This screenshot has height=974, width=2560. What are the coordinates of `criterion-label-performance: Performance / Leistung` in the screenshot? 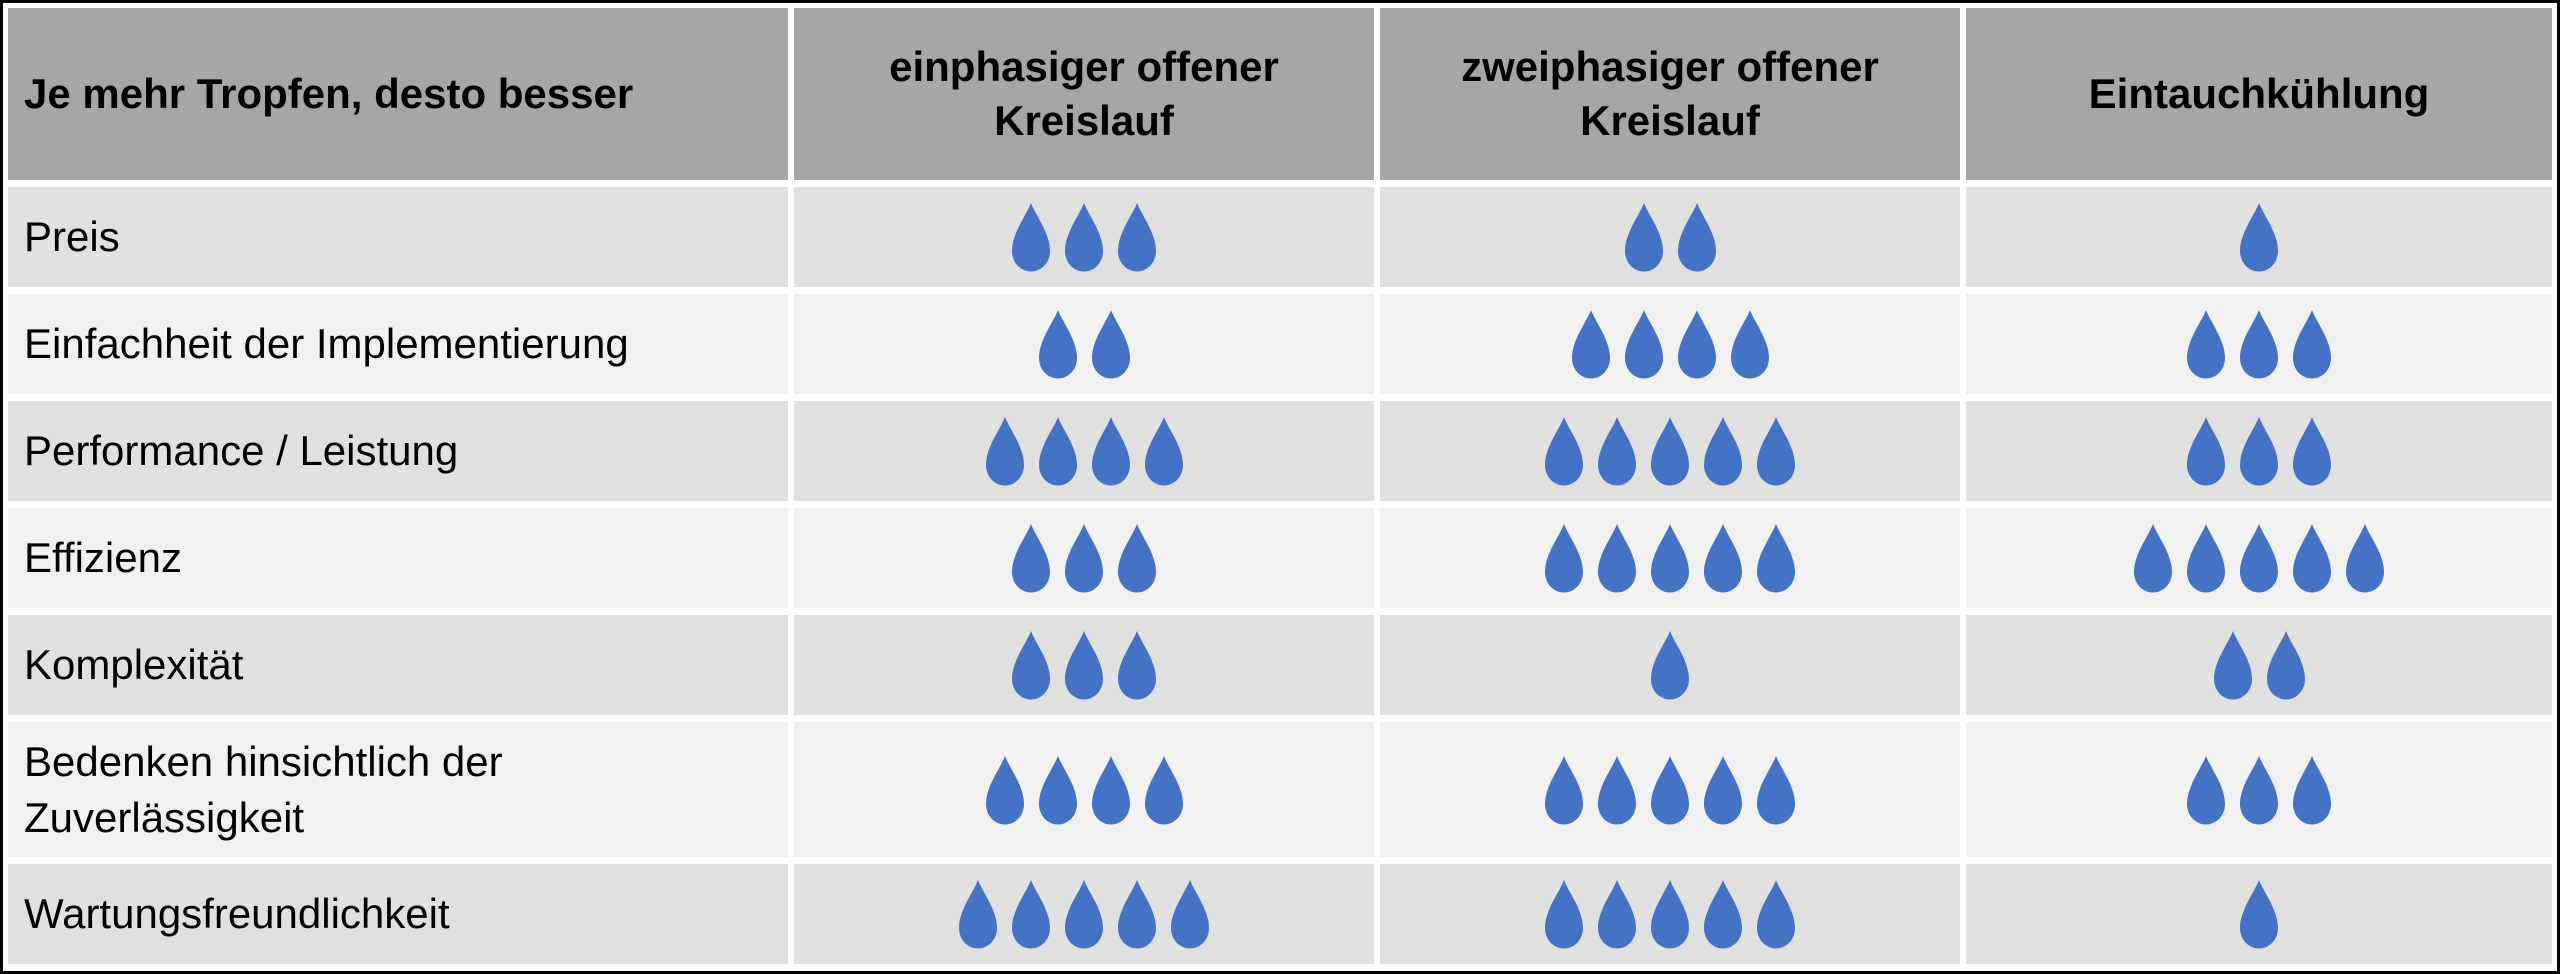 It's located at (398, 451).